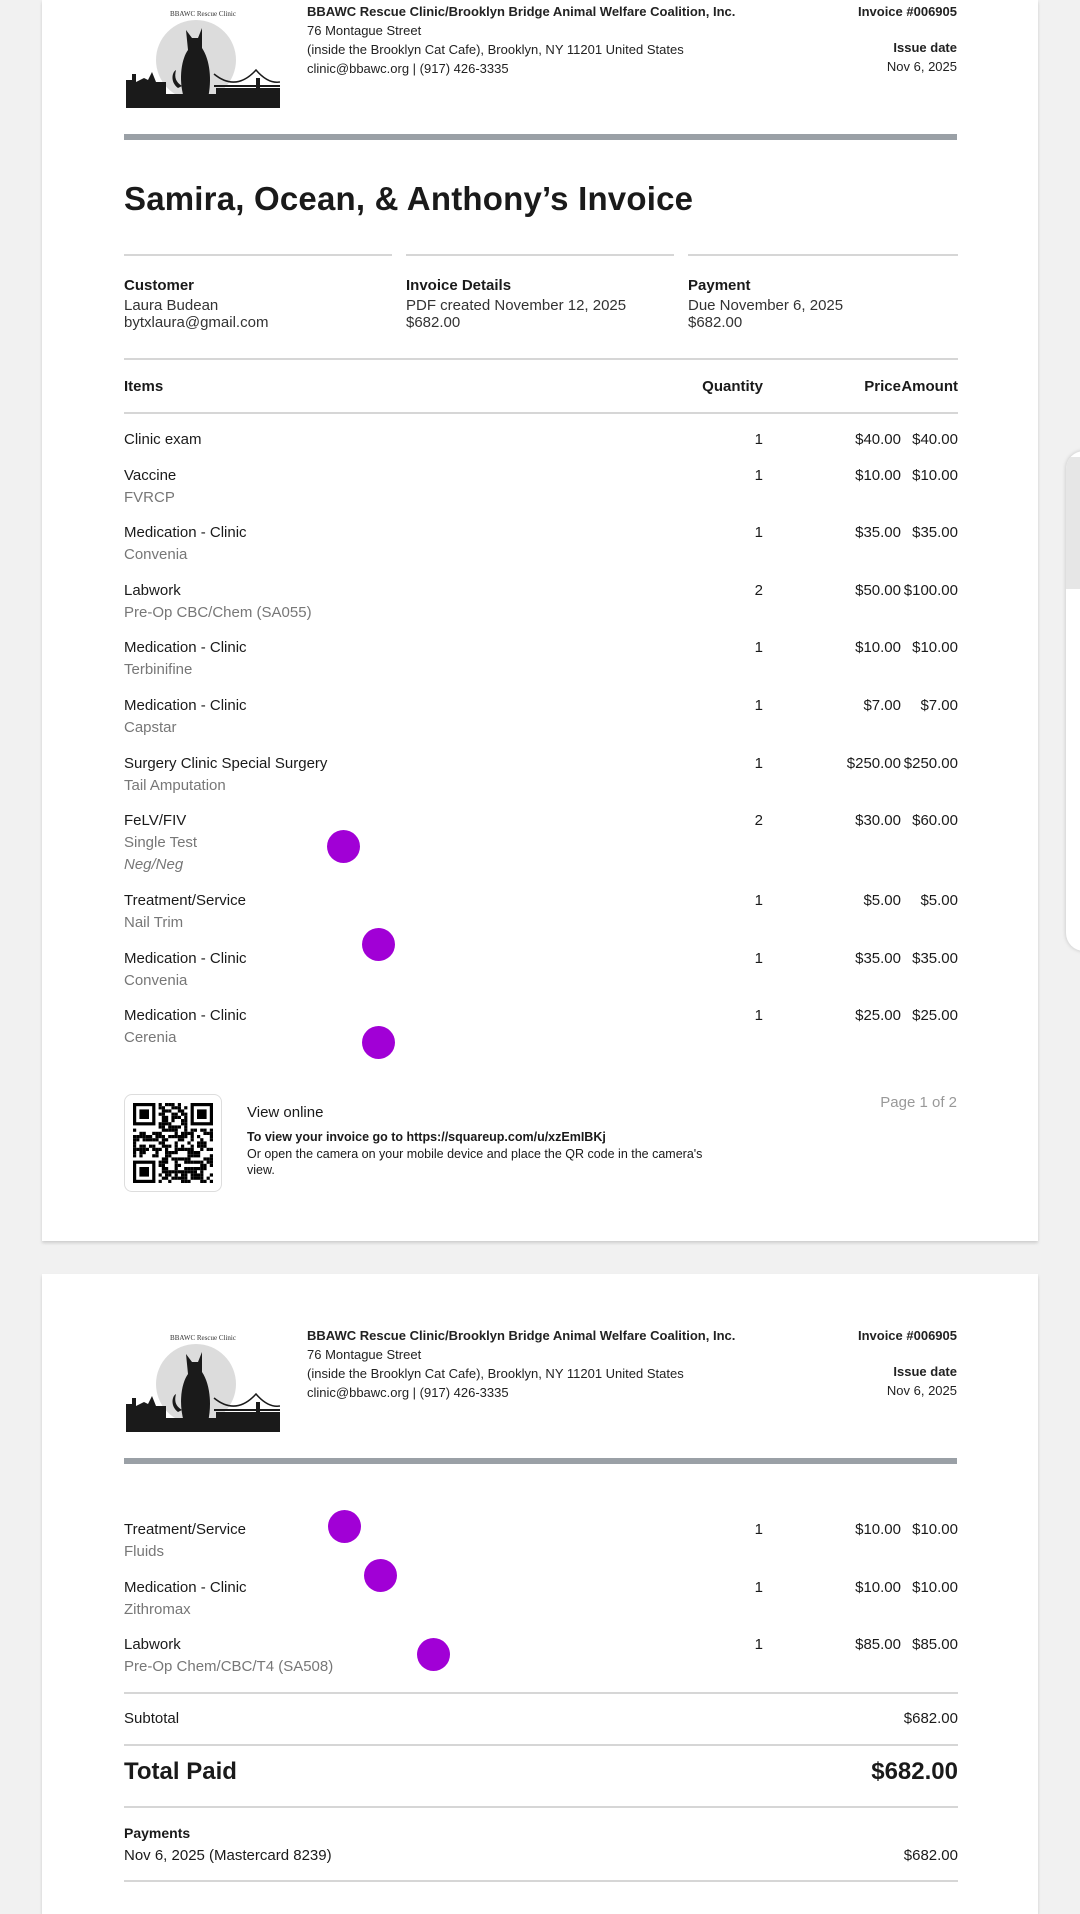 Image resolution: width=1080 pixels, height=1914 pixels. Describe the element at coordinates (218, 612) in the screenshot. I see `item-description: Pre-Op CBC/Chem (SA055)` at that location.